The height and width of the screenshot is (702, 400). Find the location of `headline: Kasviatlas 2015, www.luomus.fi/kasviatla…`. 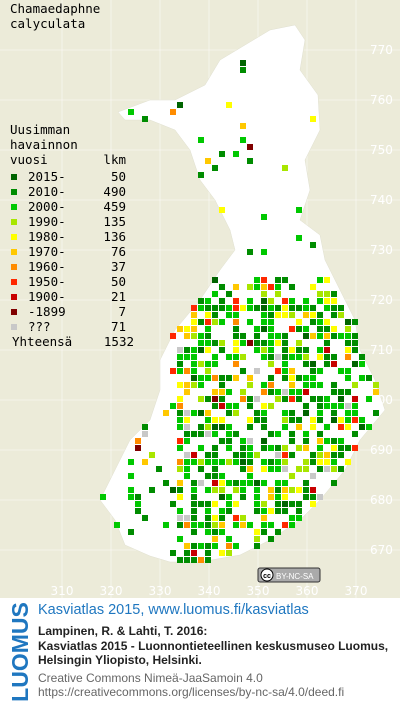

headline: Kasviatlas 2015, www.luomus.fi/kasviatla… is located at coordinates (173, 610).